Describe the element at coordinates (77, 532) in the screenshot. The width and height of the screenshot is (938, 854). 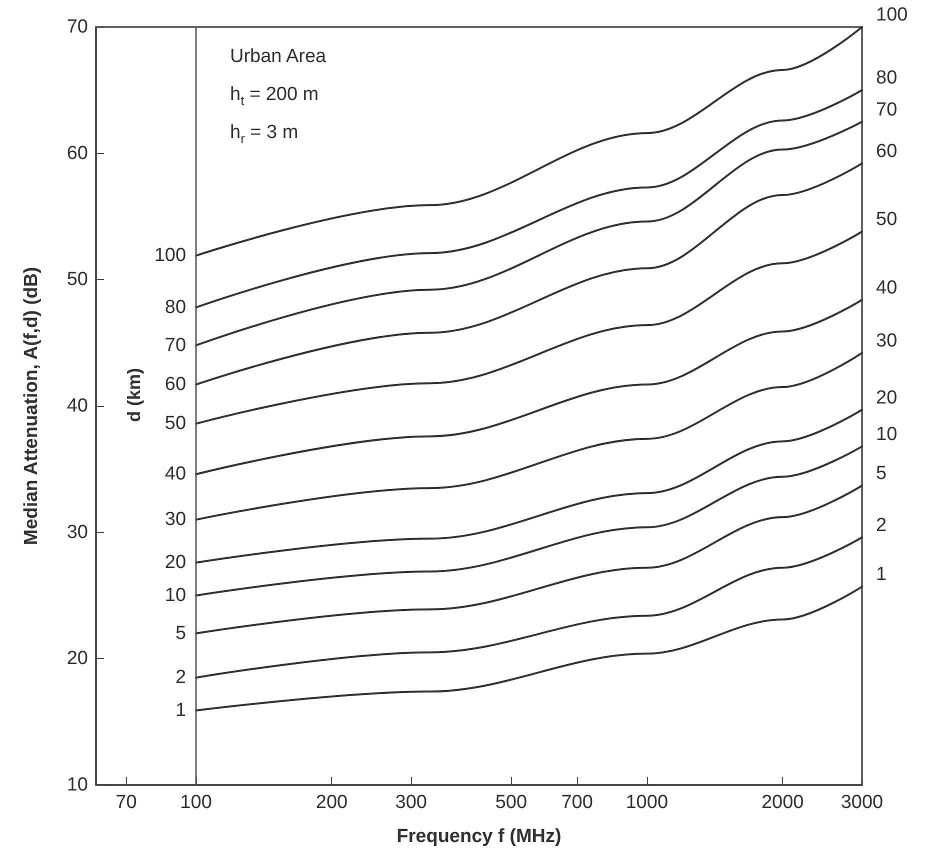
I see `y-tick-label: 30` at that location.